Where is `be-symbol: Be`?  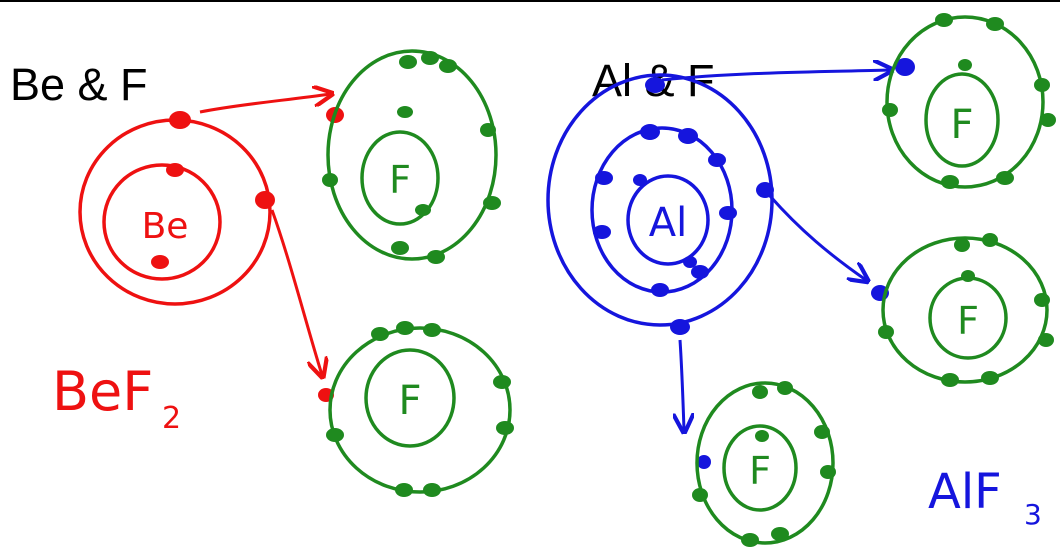
be-symbol: Be is located at coordinates (165, 226).